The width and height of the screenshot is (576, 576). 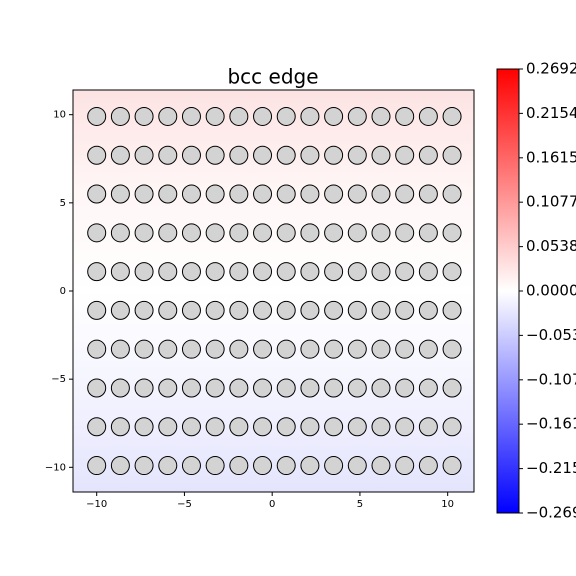 I want to click on x-tick-label: −10, so click(x=96, y=504).